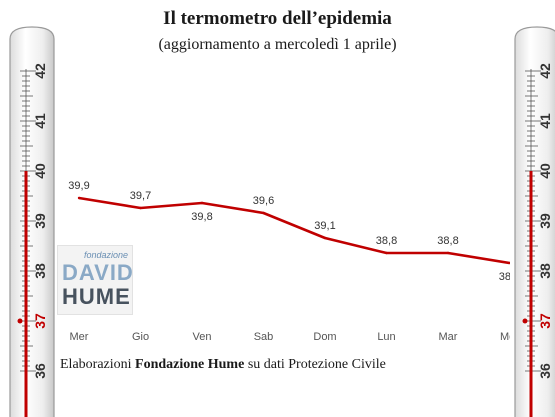 Image resolution: width=555 pixels, height=417 pixels. Describe the element at coordinates (534, 221) in the screenshot. I see `thermometer-right: 42 41 40 39 38 37 36` at that location.